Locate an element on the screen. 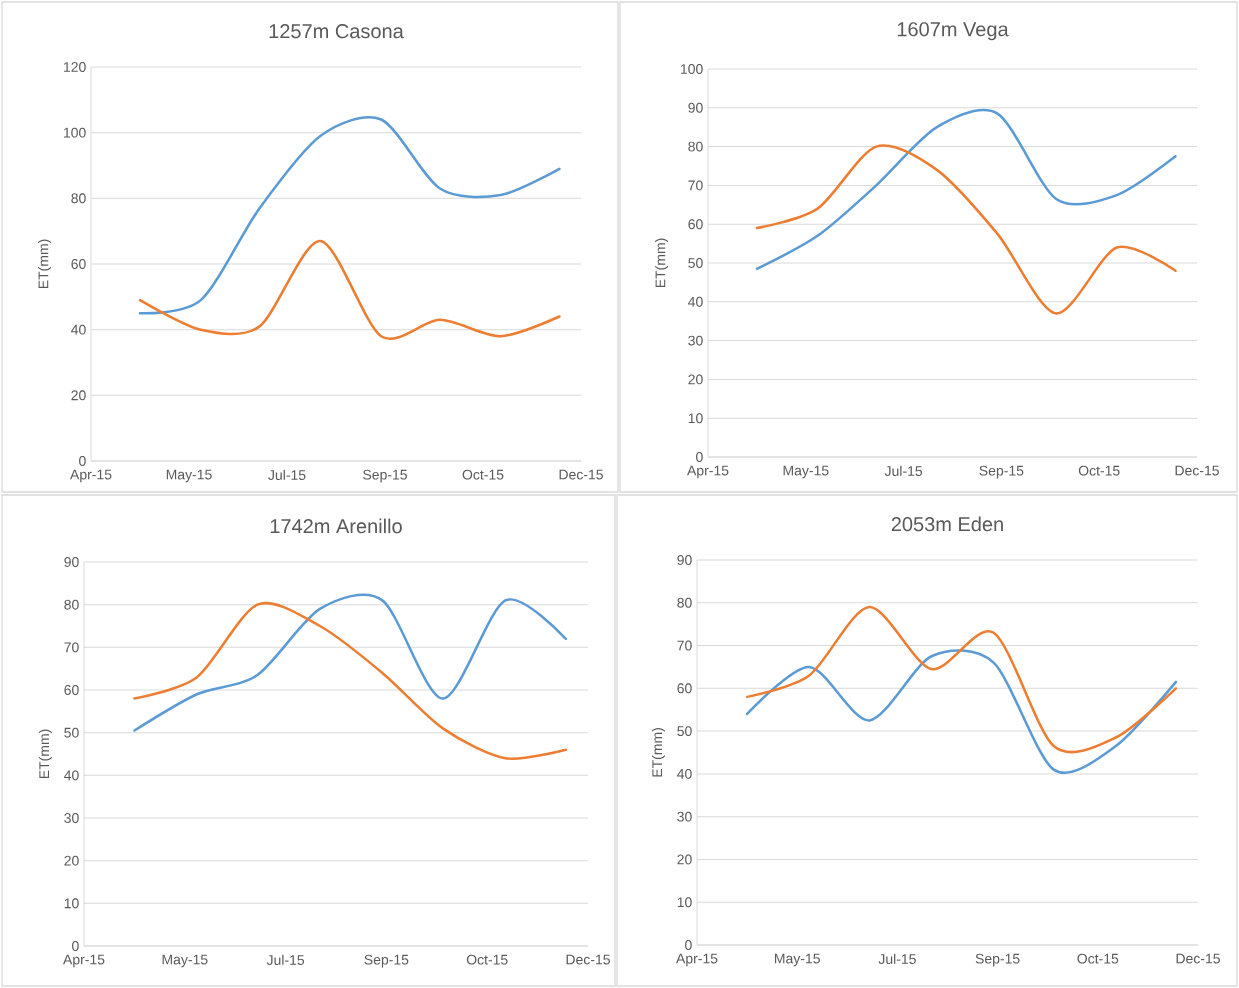 The width and height of the screenshot is (1239, 988). line-series is located at coordinates (966, 229).